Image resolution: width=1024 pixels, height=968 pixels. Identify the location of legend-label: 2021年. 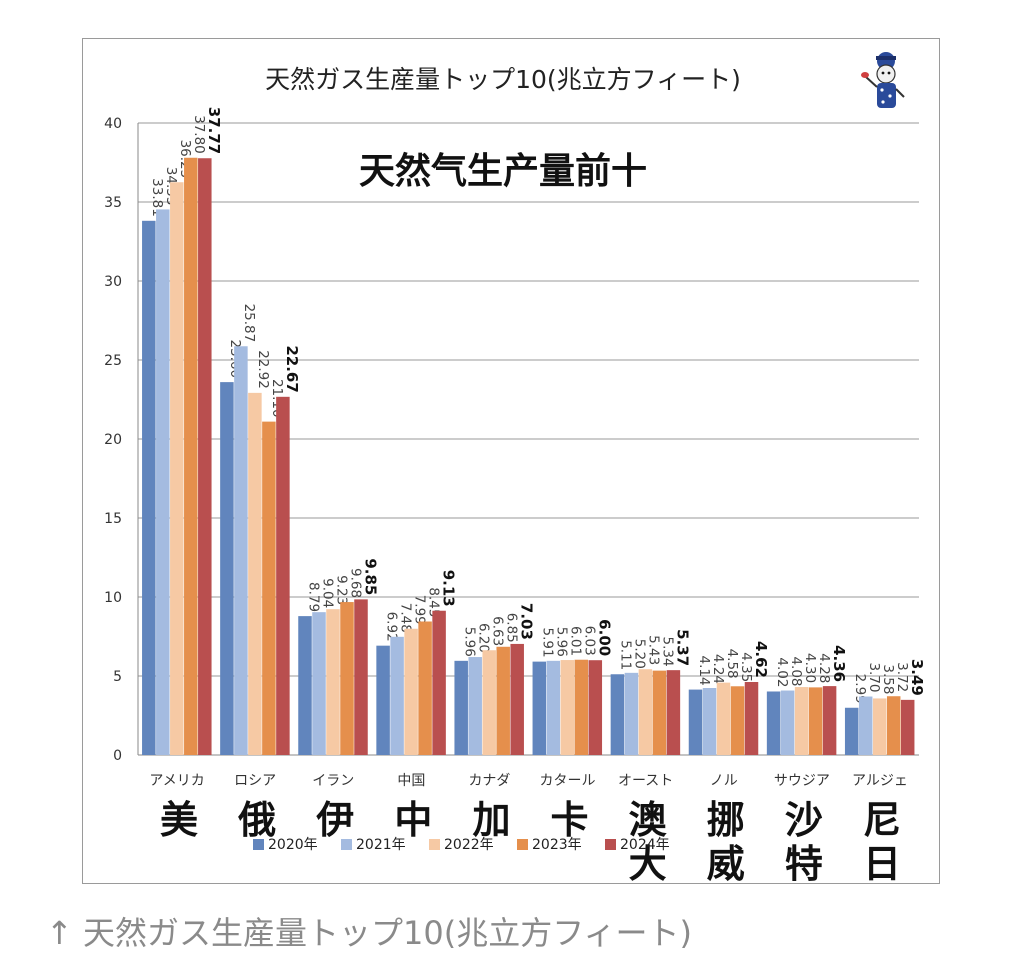
(381, 845).